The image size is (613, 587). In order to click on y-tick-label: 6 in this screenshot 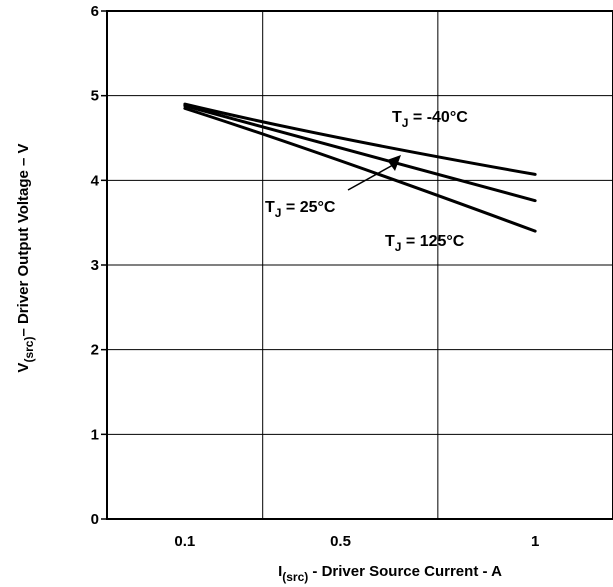, I will do `click(95, 11)`.